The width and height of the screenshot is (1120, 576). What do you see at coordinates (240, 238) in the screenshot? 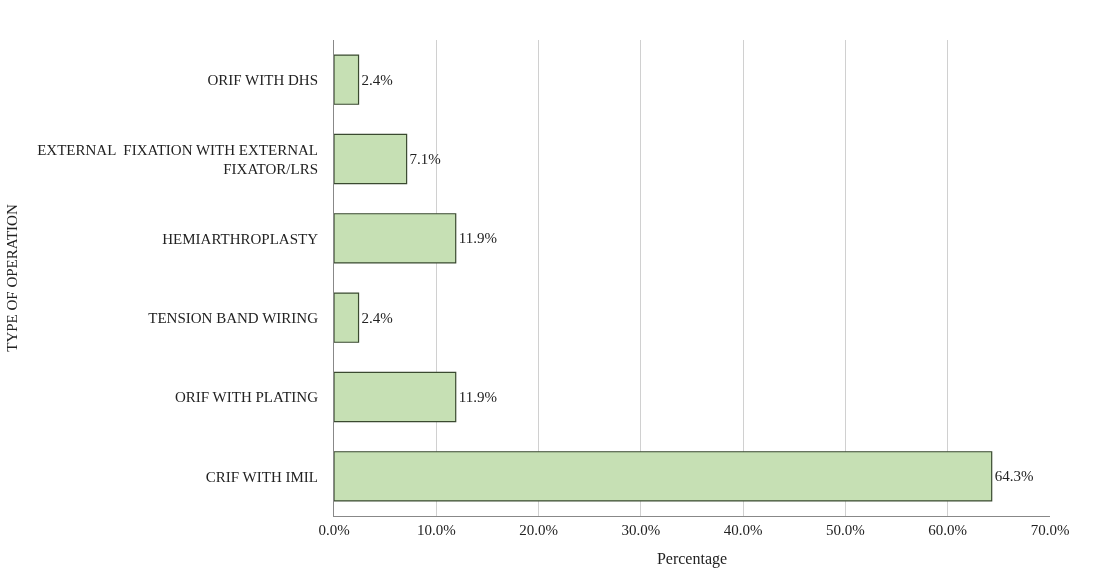
I see `y-tick-label: HEMIARTHROPLASTY` at bounding box center [240, 238].